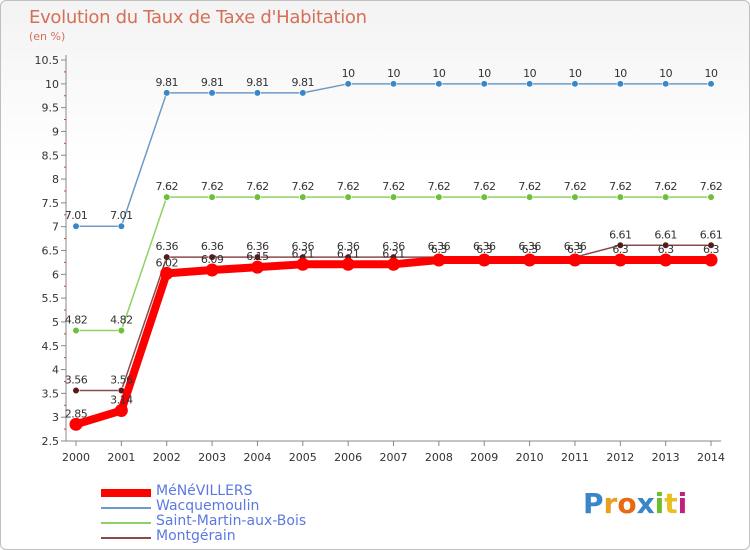 The height and width of the screenshot is (550, 750). Describe the element at coordinates (121, 215) in the screenshot. I see `data-label: 7.01` at that location.